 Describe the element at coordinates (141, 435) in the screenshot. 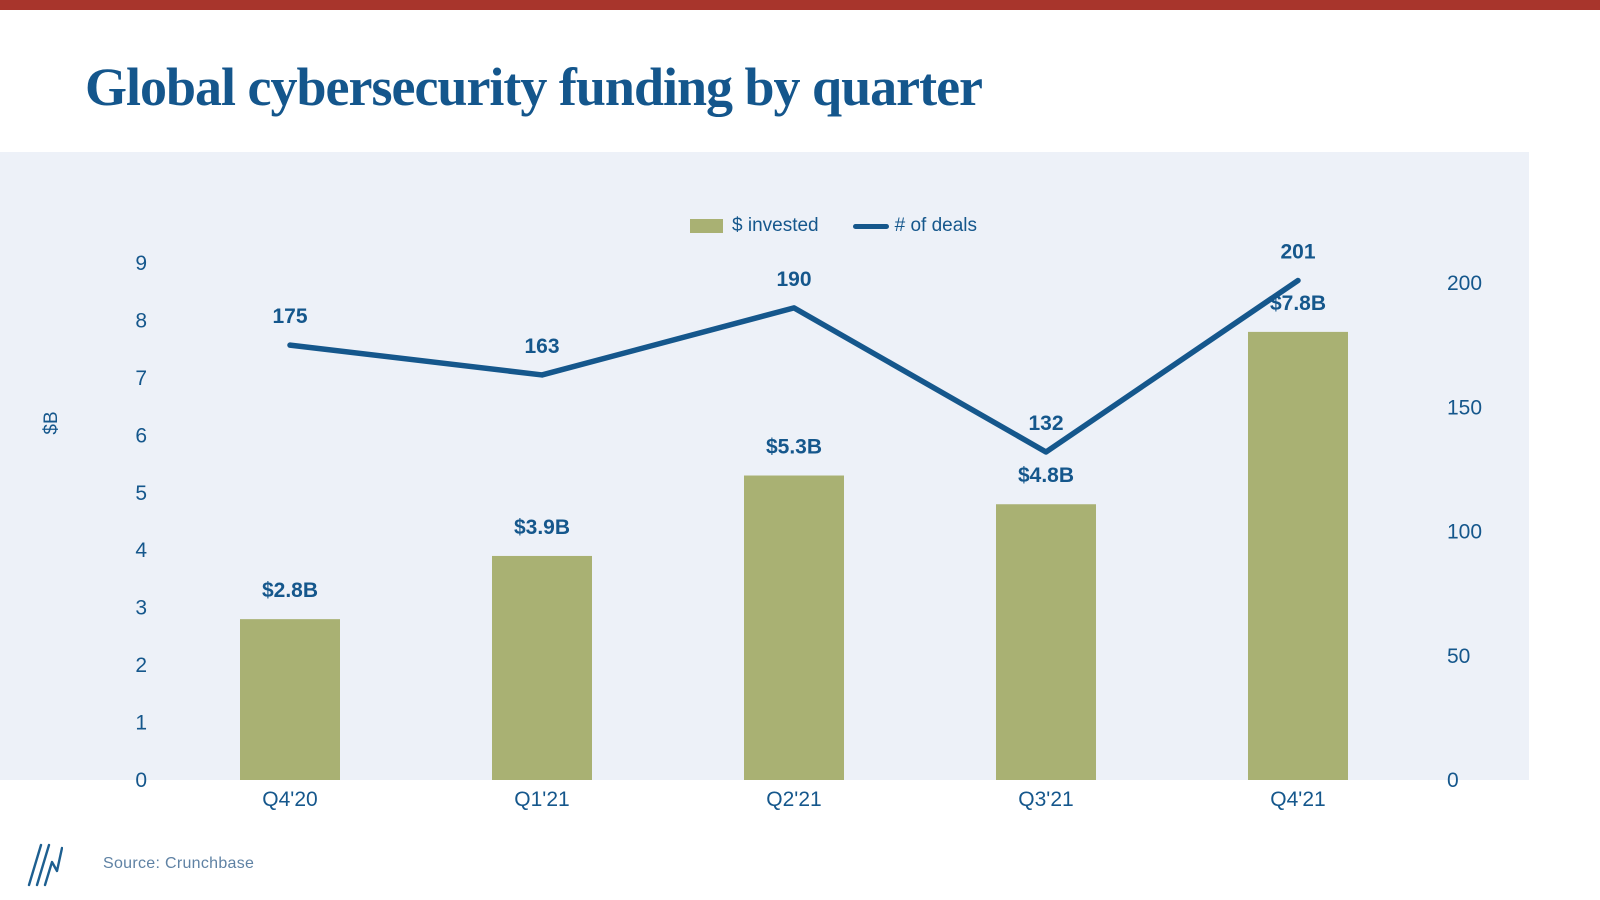

I see `left-axis-tick: 6` at that location.